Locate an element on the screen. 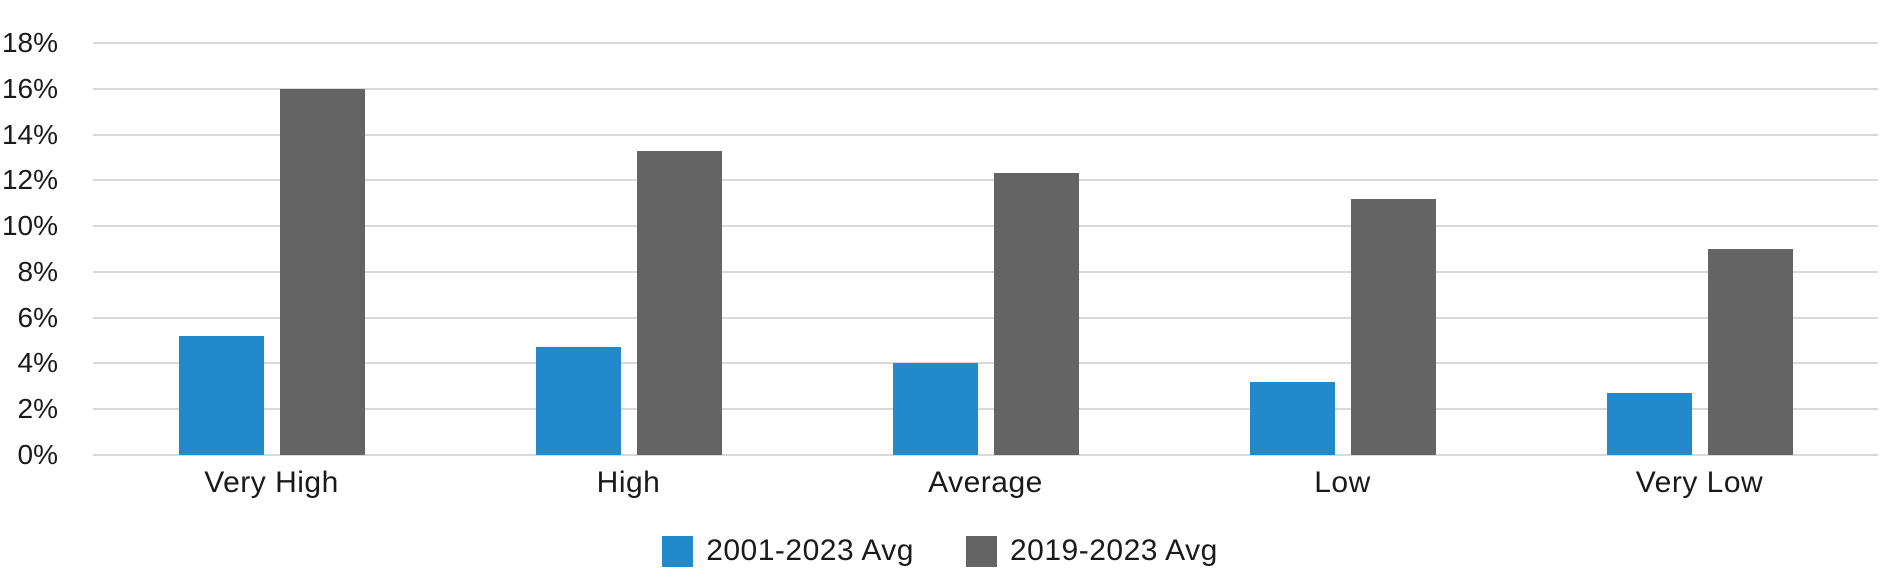 The width and height of the screenshot is (1880, 582). bar-2001-2023-avg-very-high is located at coordinates (221, 395).